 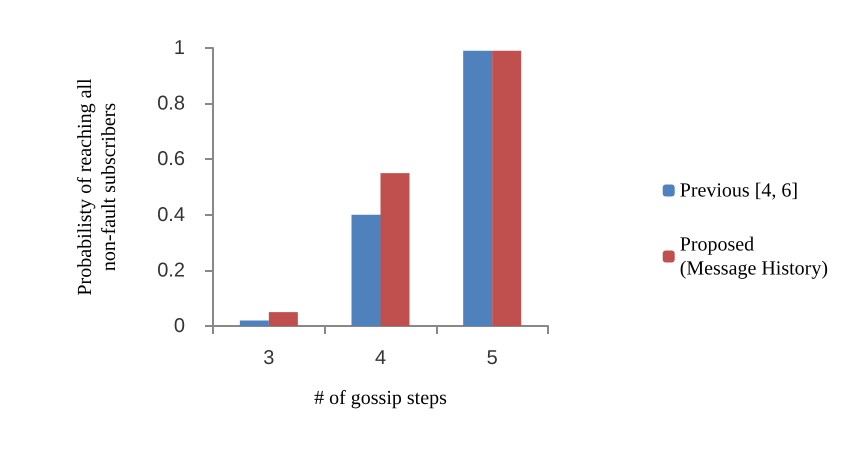 I want to click on legend-label: Proposed (Message History), so click(x=754, y=257).